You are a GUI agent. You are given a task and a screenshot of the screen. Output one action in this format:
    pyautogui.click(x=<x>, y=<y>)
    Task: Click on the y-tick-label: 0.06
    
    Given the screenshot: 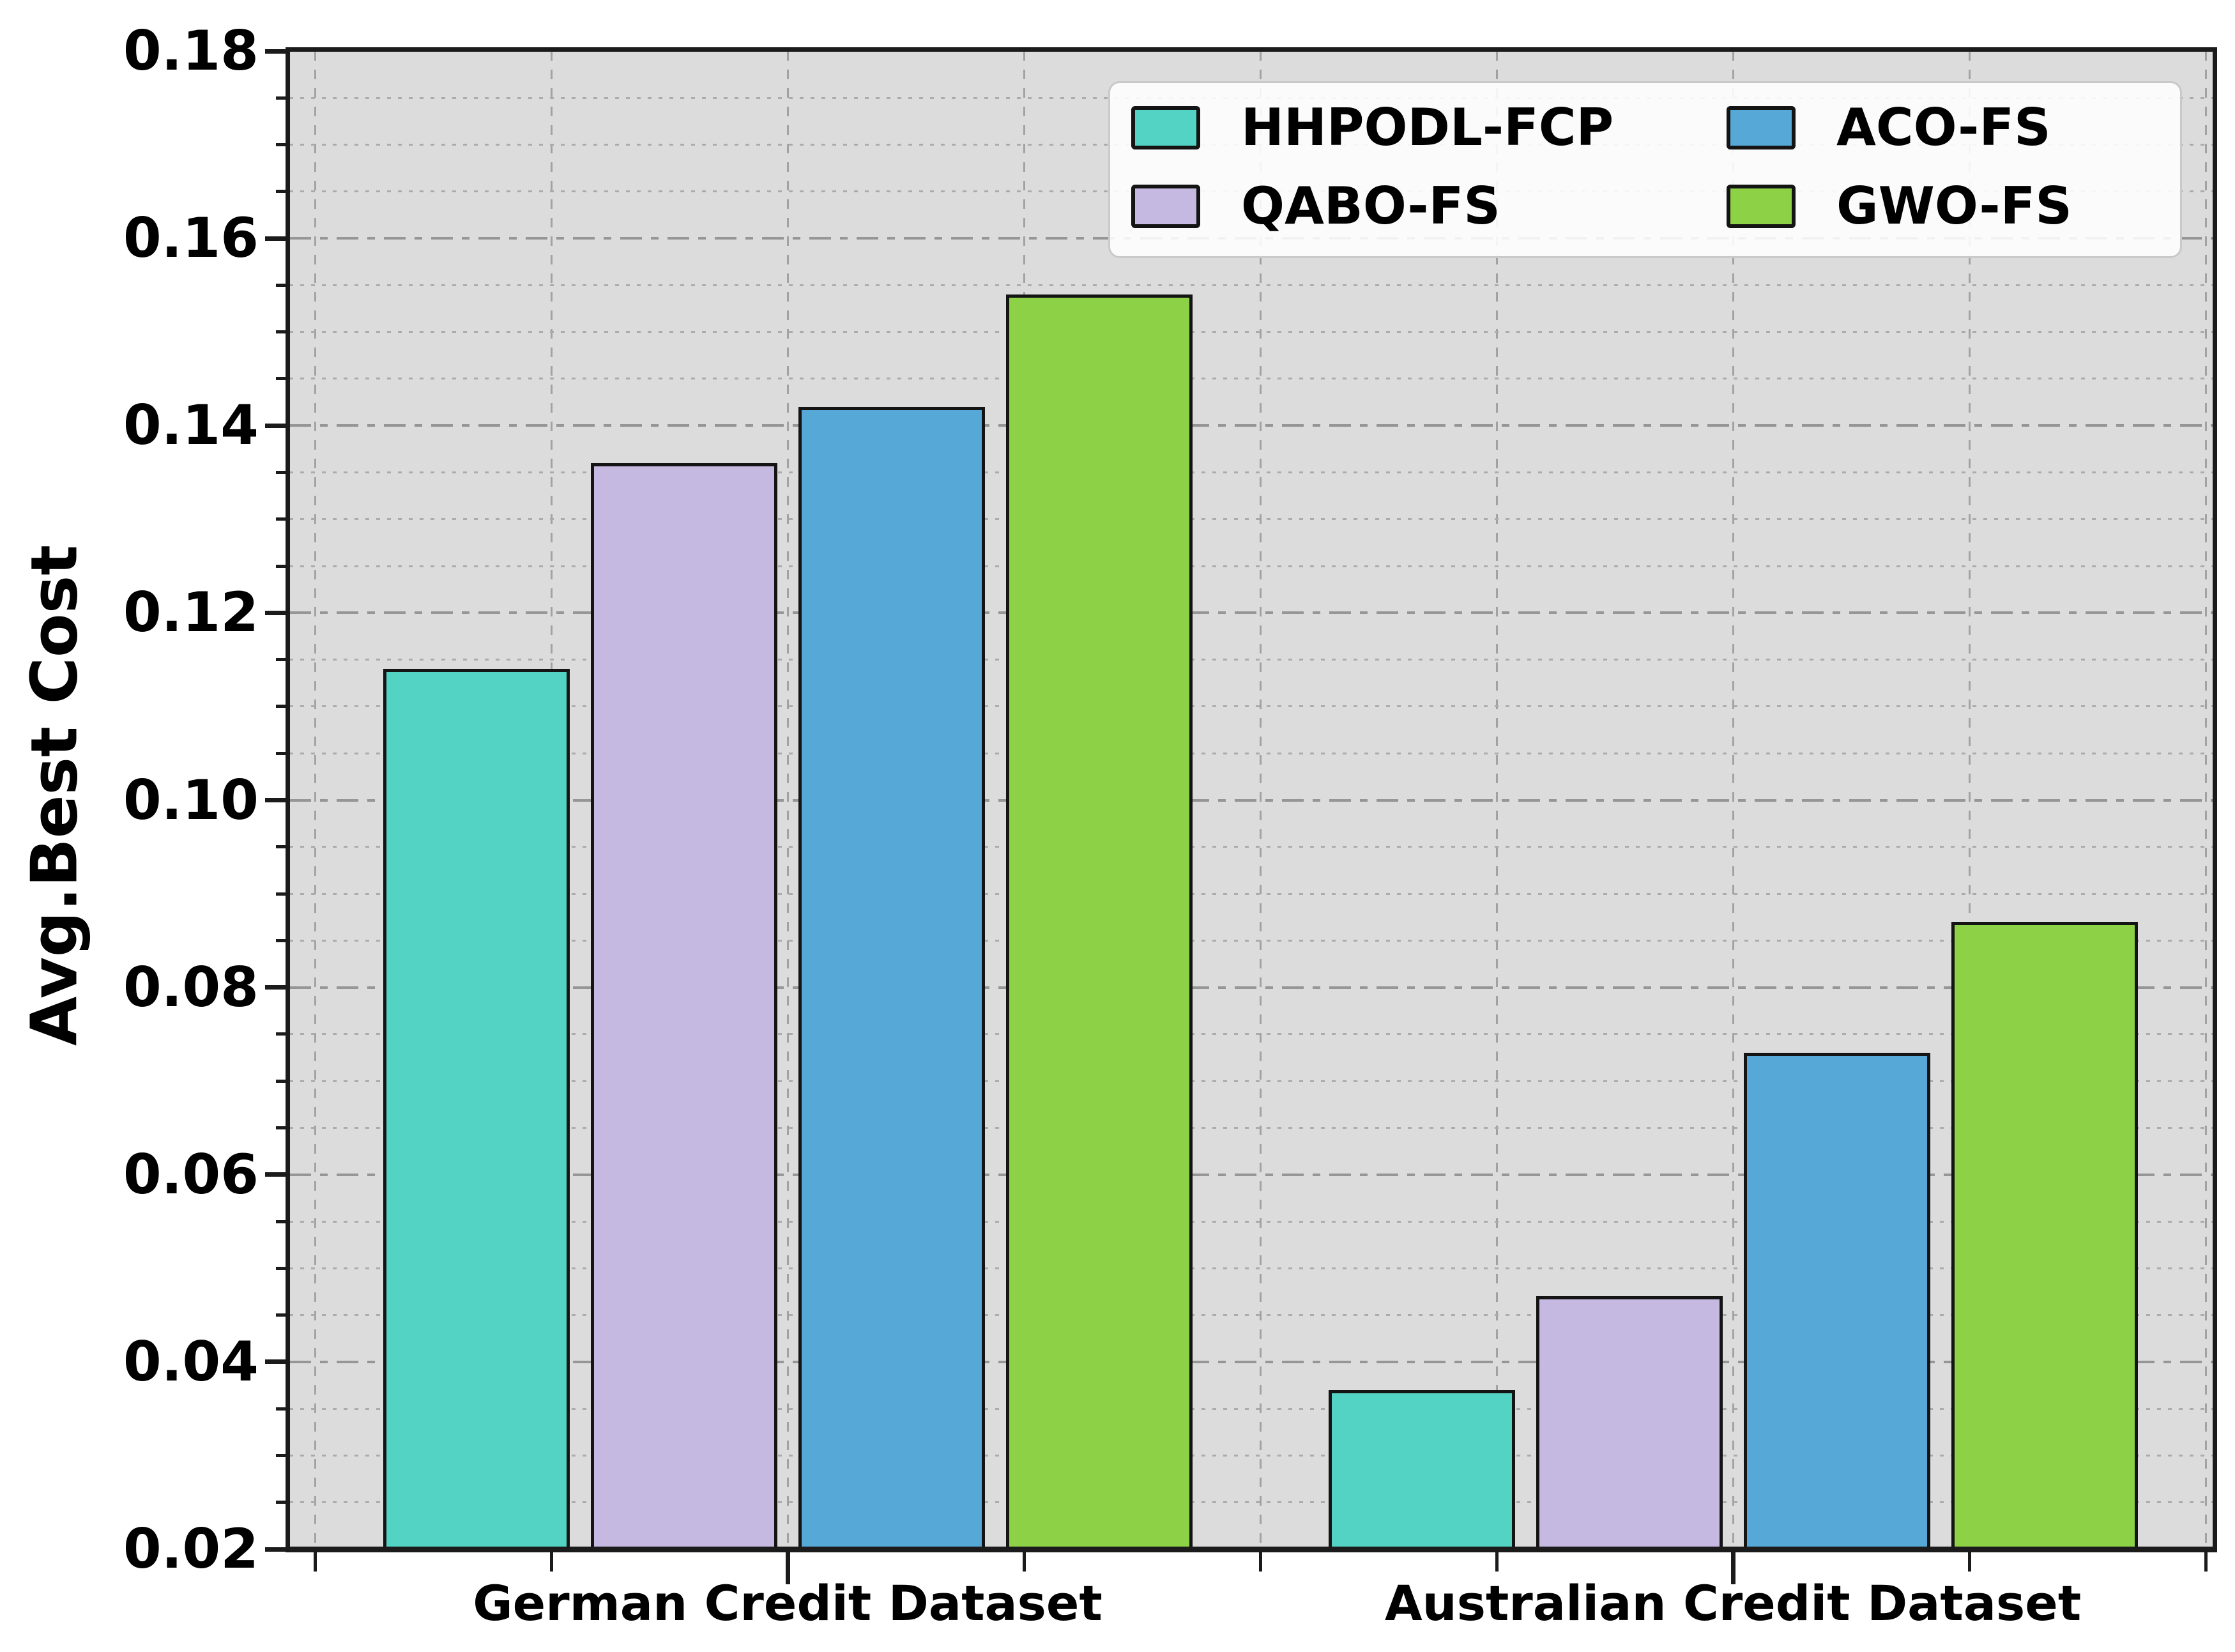 What is the action you would take?
    pyautogui.click(x=191, y=1174)
    